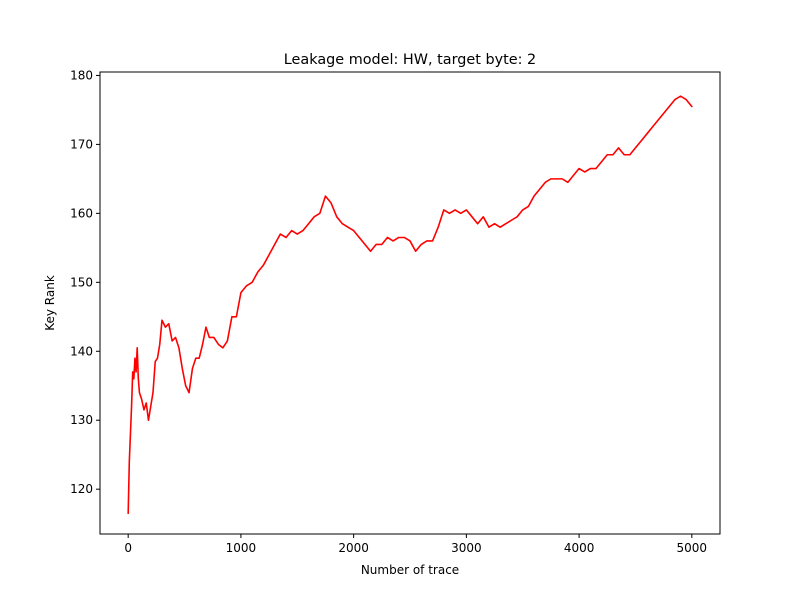  Describe the element at coordinates (81, 282) in the screenshot. I see `y-tick-label: 150` at that location.